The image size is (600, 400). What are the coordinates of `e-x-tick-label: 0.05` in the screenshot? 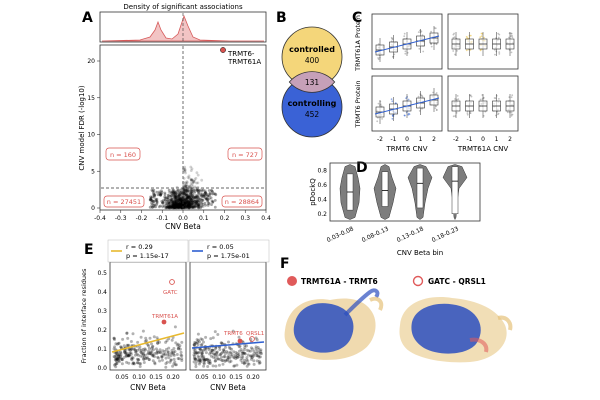 It's located at (122, 377).